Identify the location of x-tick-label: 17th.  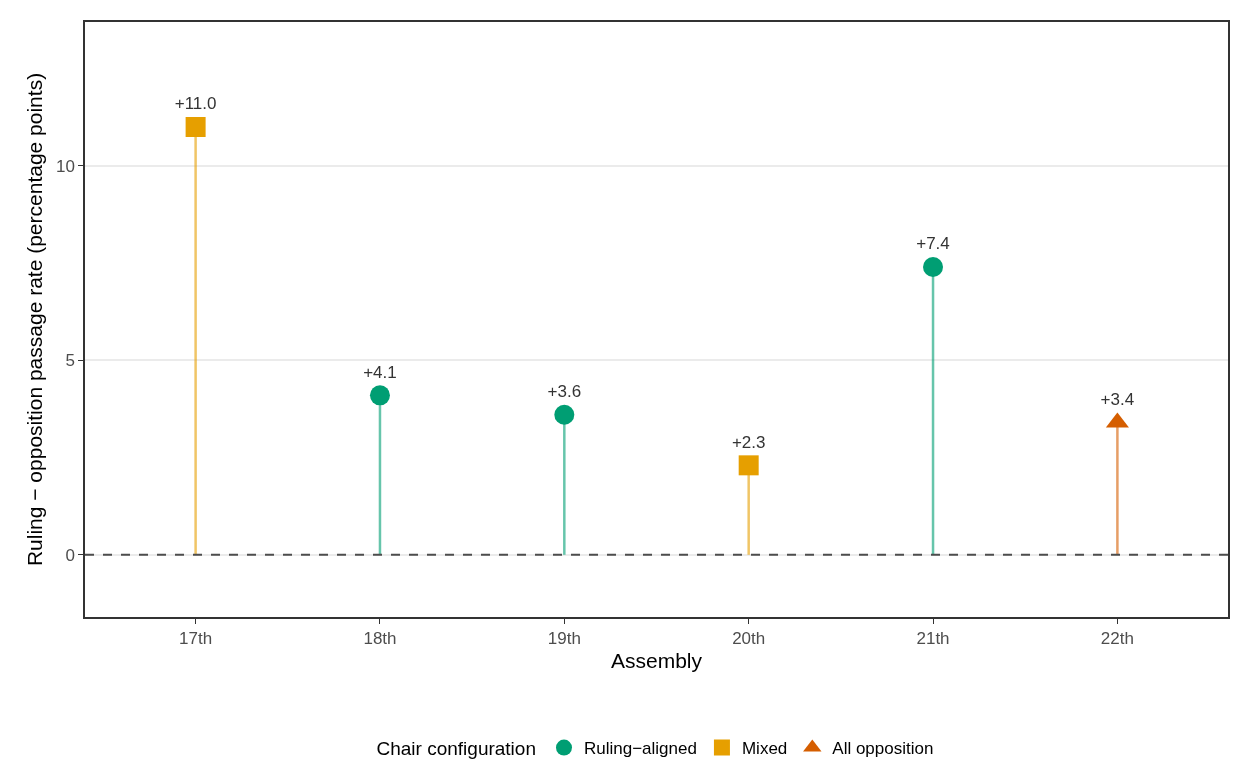
(196, 639).